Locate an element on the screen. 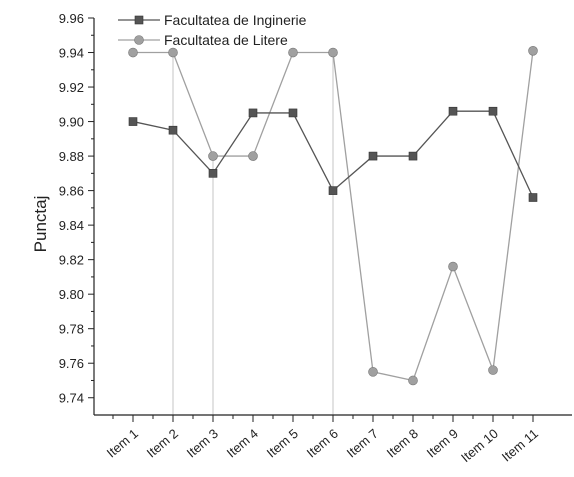 The height and width of the screenshot is (477, 574). series-inginerie is located at coordinates (333, 154).